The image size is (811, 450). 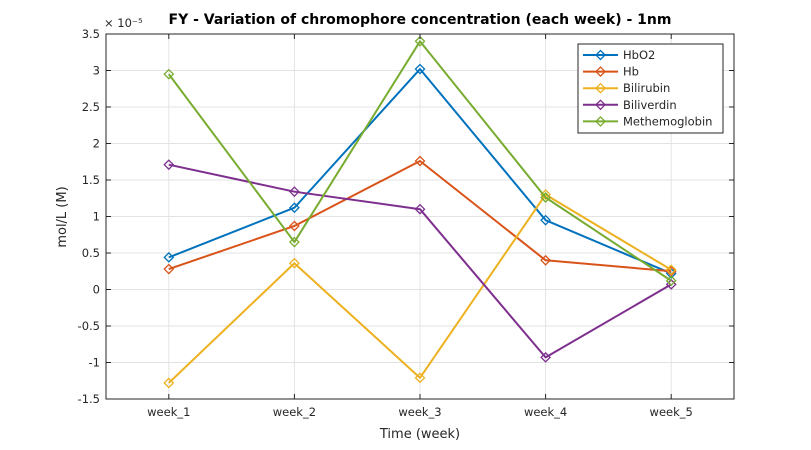 What do you see at coordinates (611, 72) in the screenshot?
I see `legend-item: Hb` at bounding box center [611, 72].